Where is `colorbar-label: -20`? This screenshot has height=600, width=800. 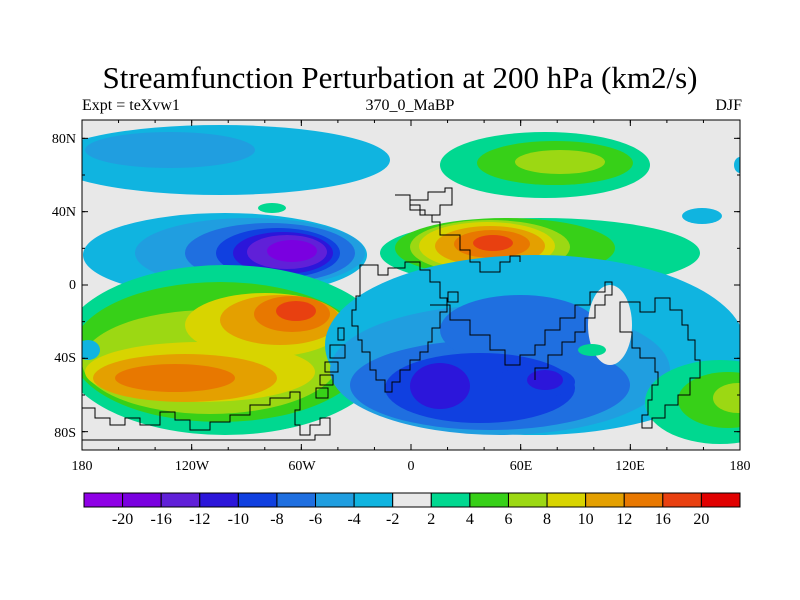
colorbar-label: -20 is located at coordinates (122, 519).